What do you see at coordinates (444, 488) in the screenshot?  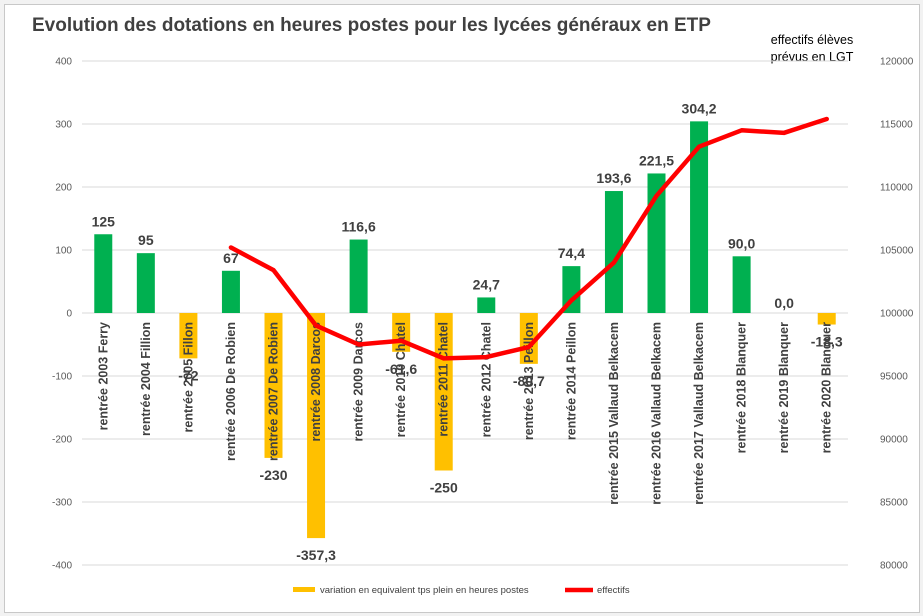 I see `data-label: -250` at bounding box center [444, 488].